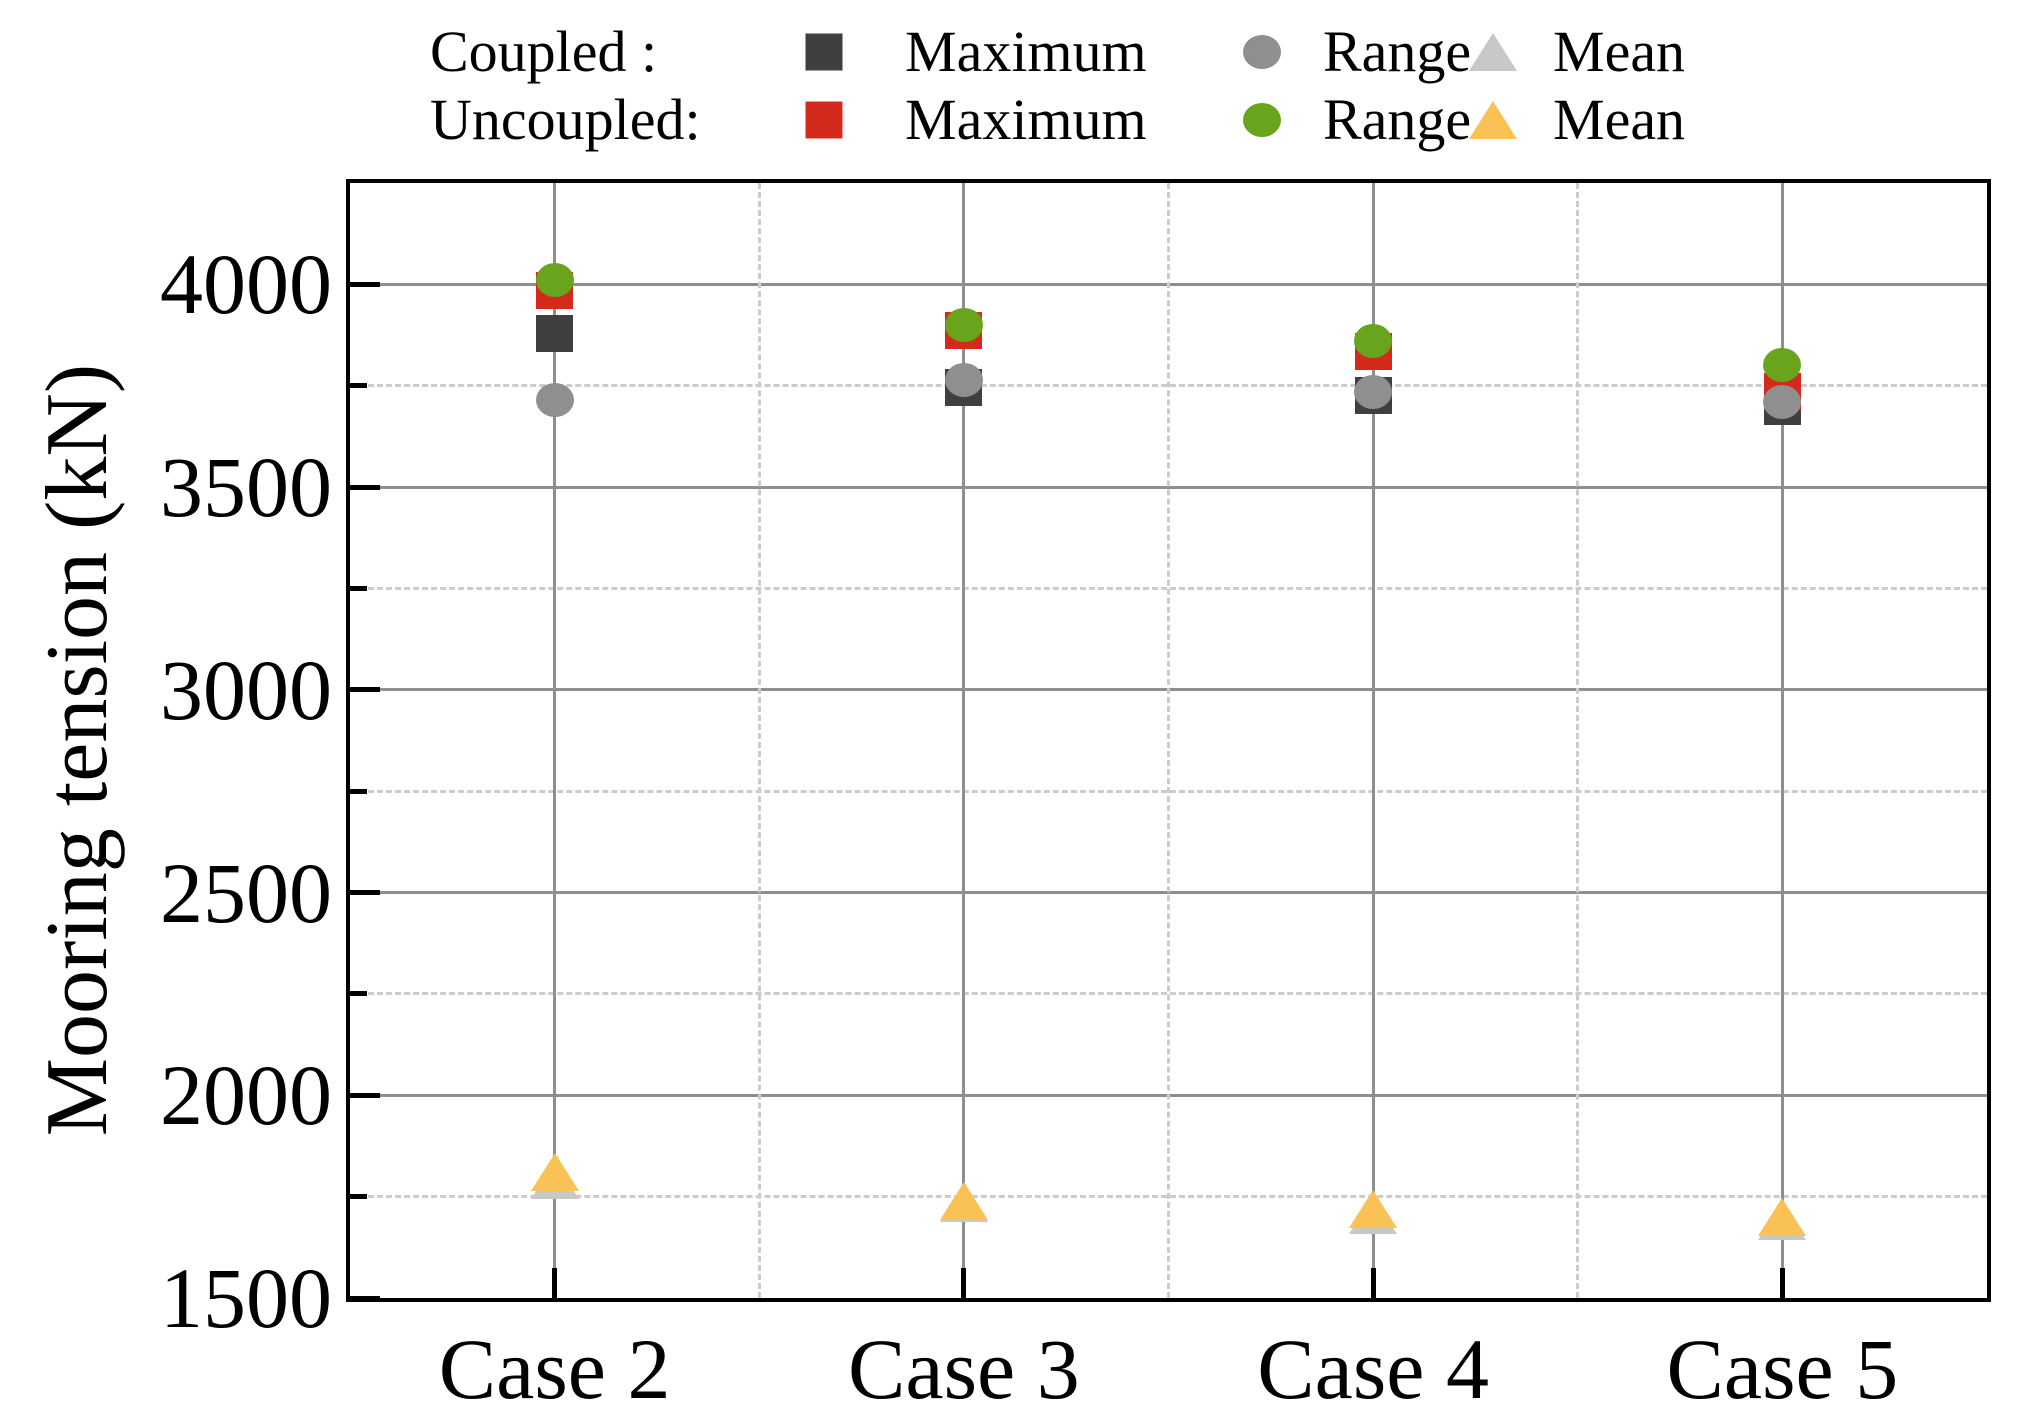  What do you see at coordinates (554, 1366) in the screenshot?
I see `x-tick-label: Case 2` at bounding box center [554, 1366].